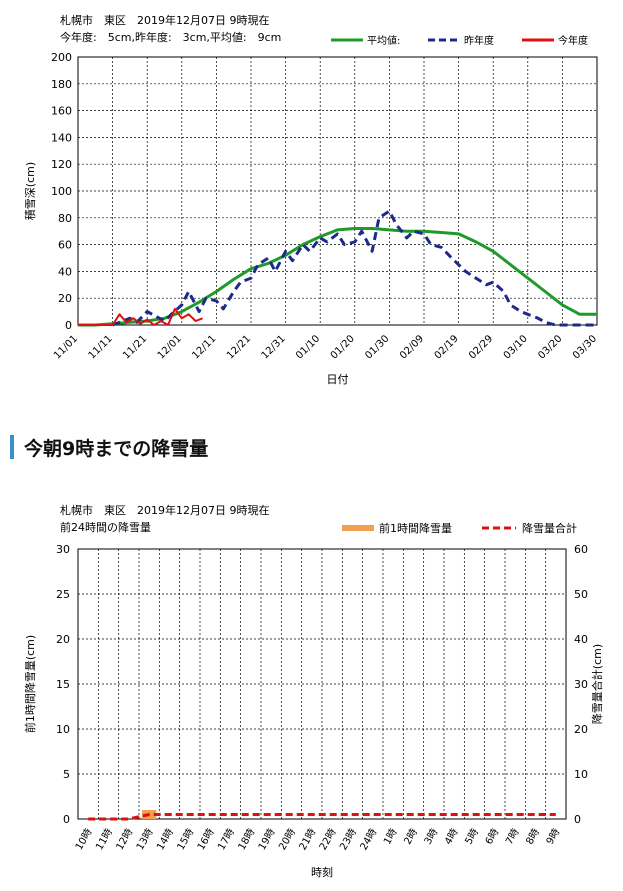 This screenshot has width=623, height=891. I want to click on x-tick-label: 23時, so click(348, 840).